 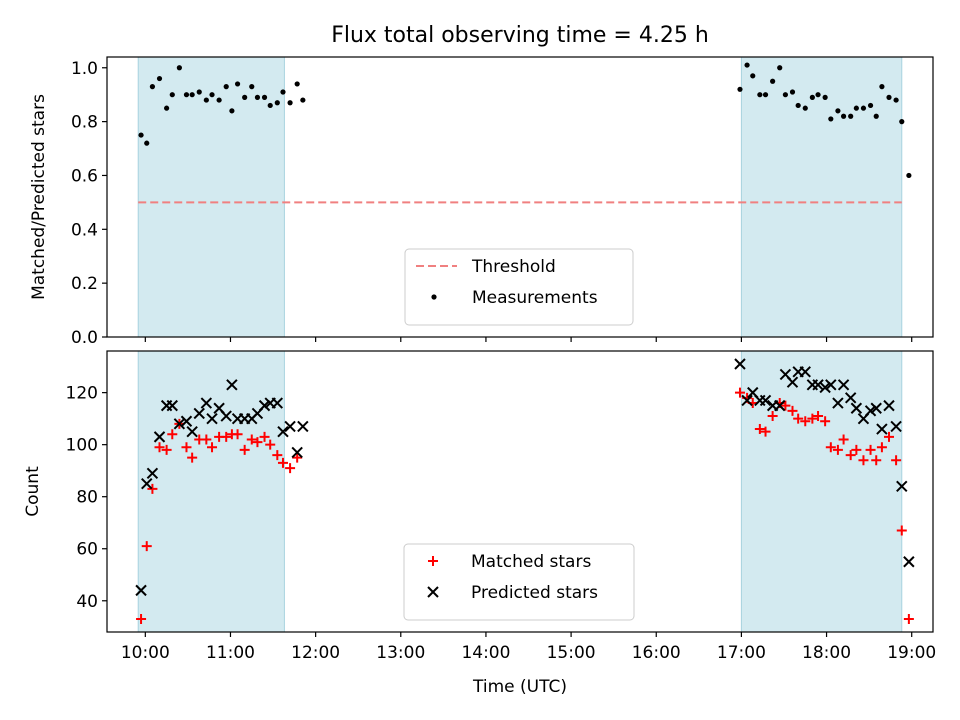 What do you see at coordinates (33, 491) in the screenshot?
I see `y-axis-label: Count` at bounding box center [33, 491].